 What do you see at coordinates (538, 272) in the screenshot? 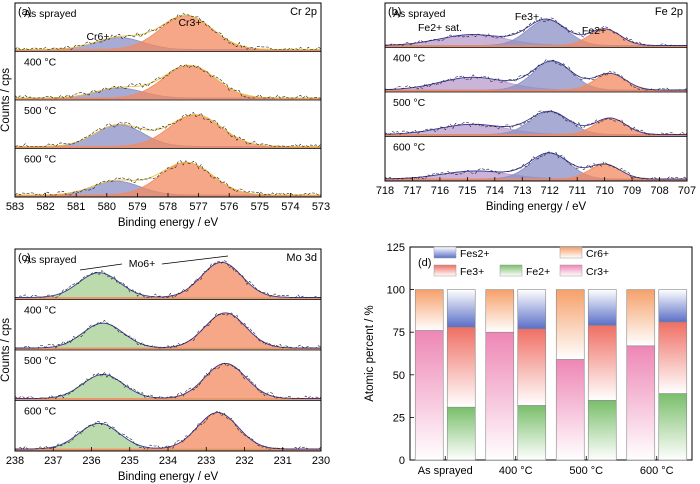
I see `legend-label: Fe2+` at bounding box center [538, 272].